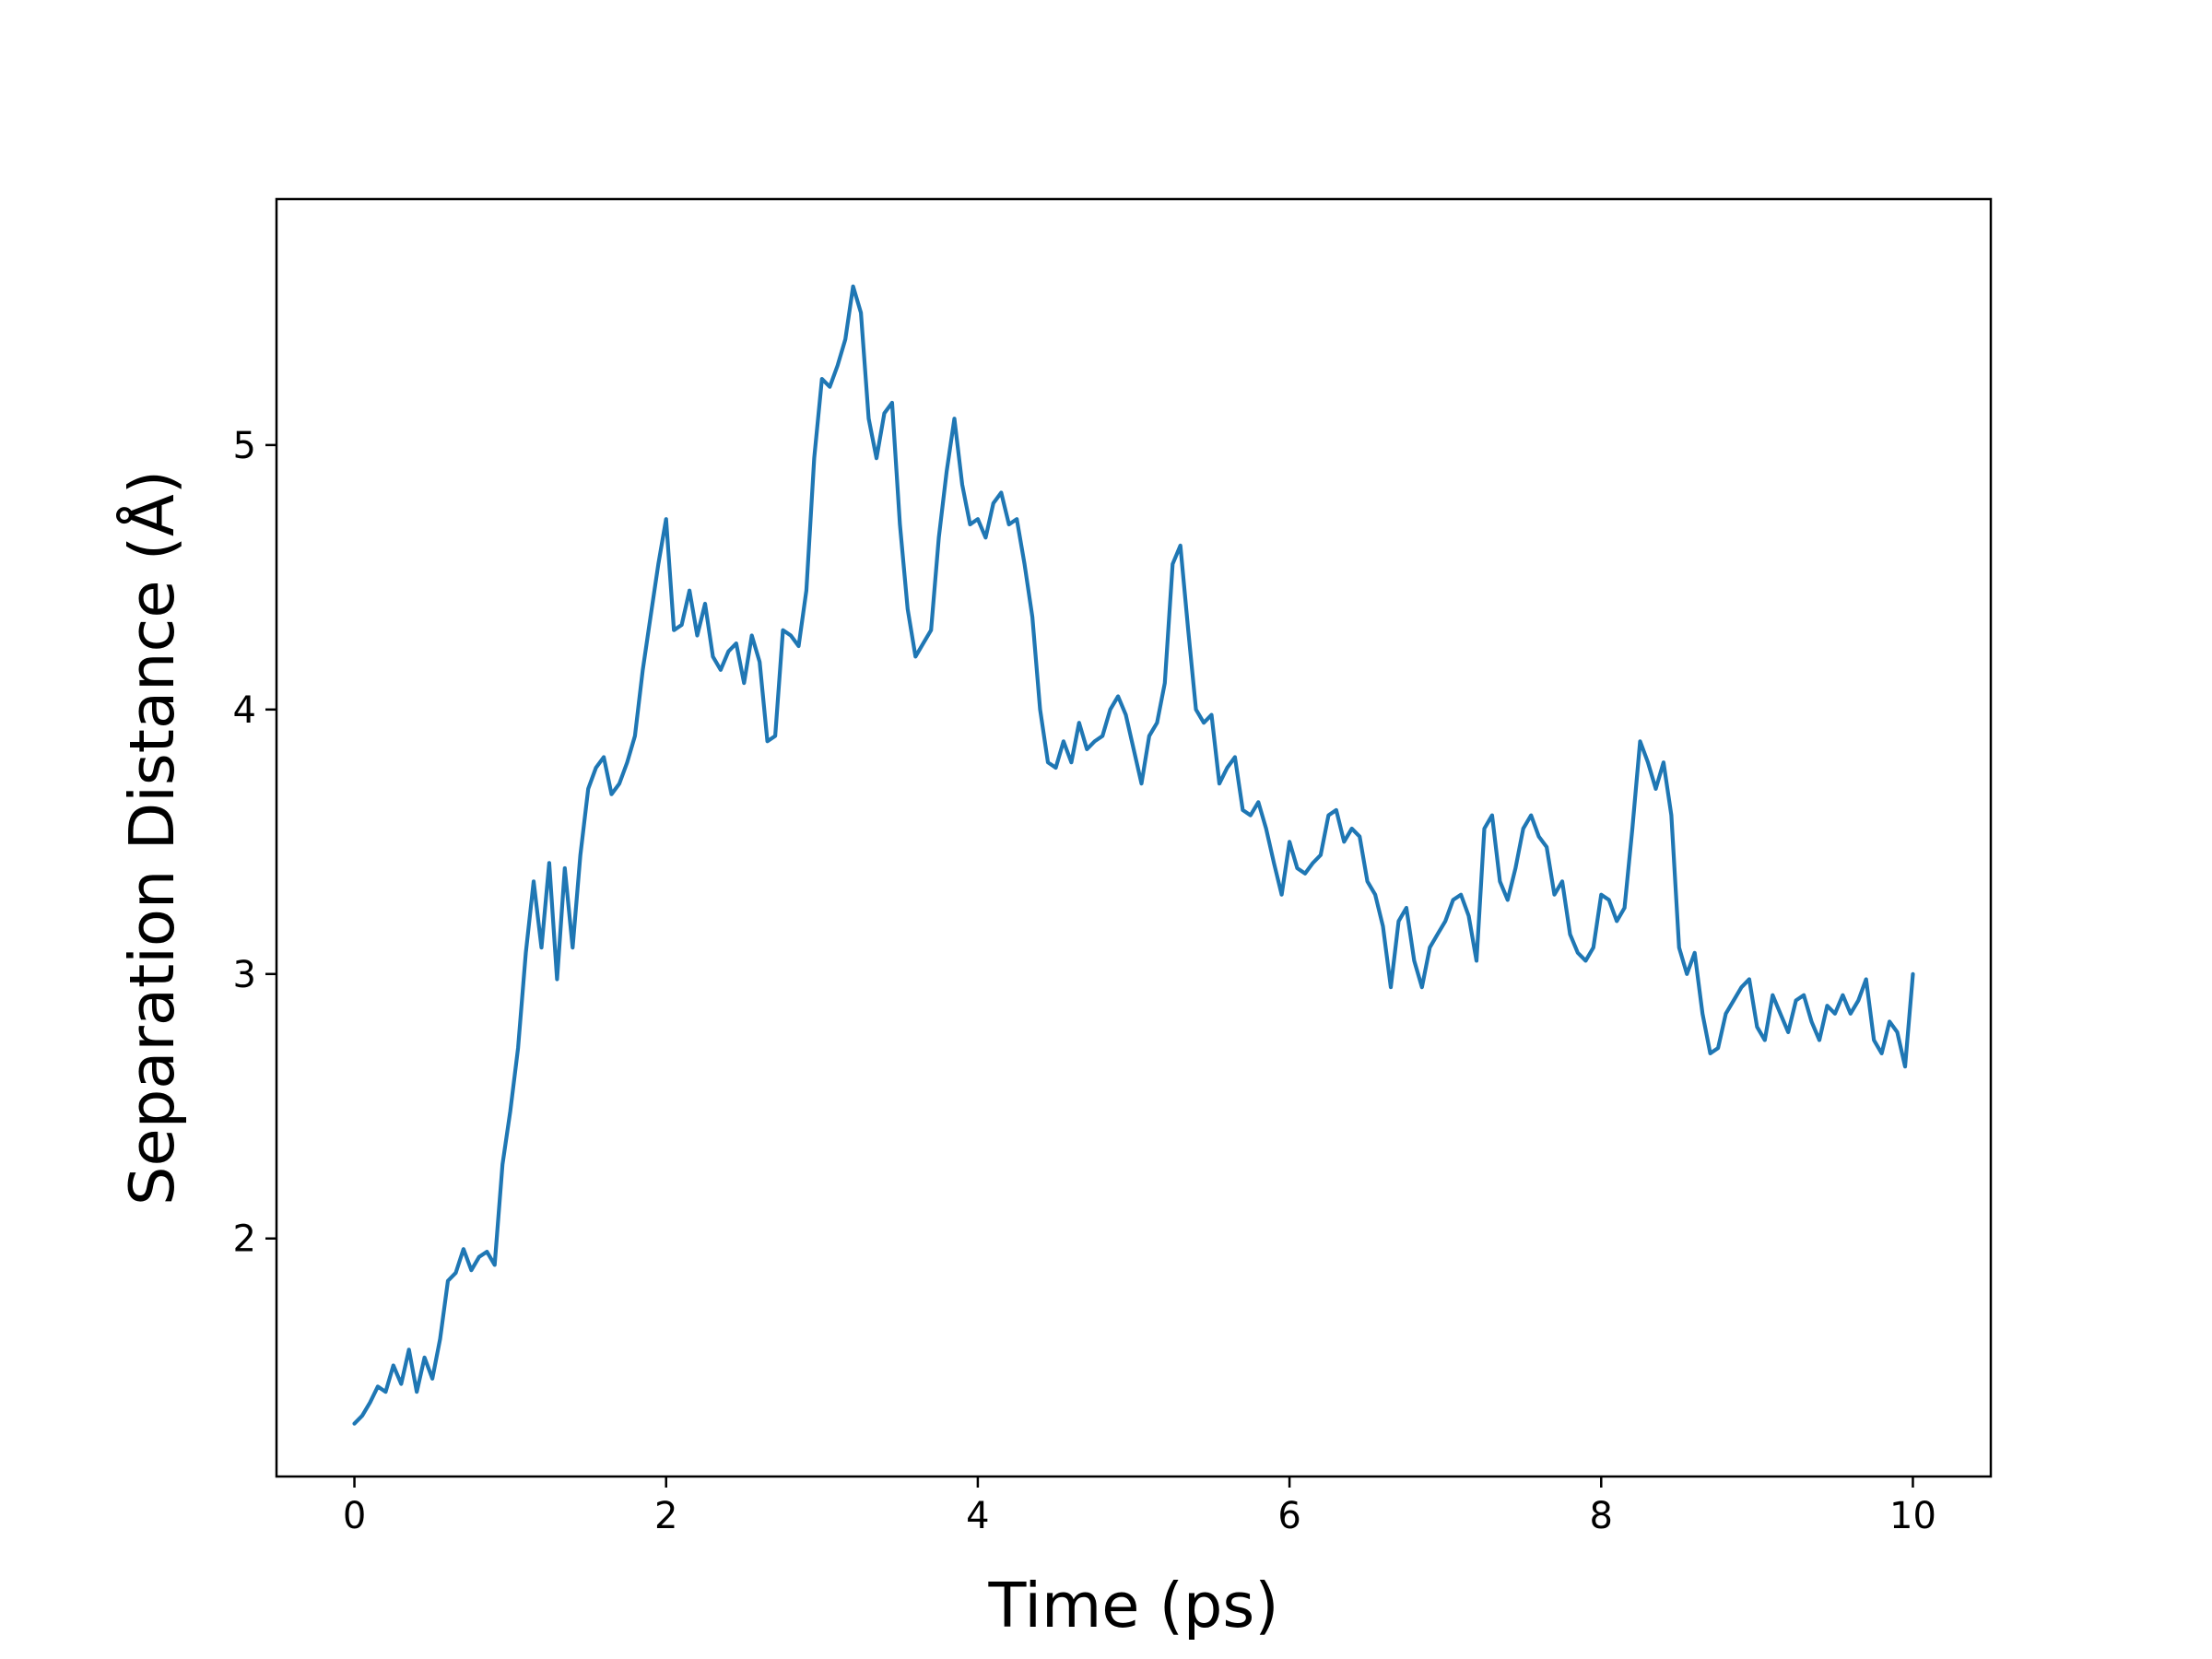  Describe the element at coordinates (1133, 1605) in the screenshot. I see `x-axis-label: Time (ps)` at that location.